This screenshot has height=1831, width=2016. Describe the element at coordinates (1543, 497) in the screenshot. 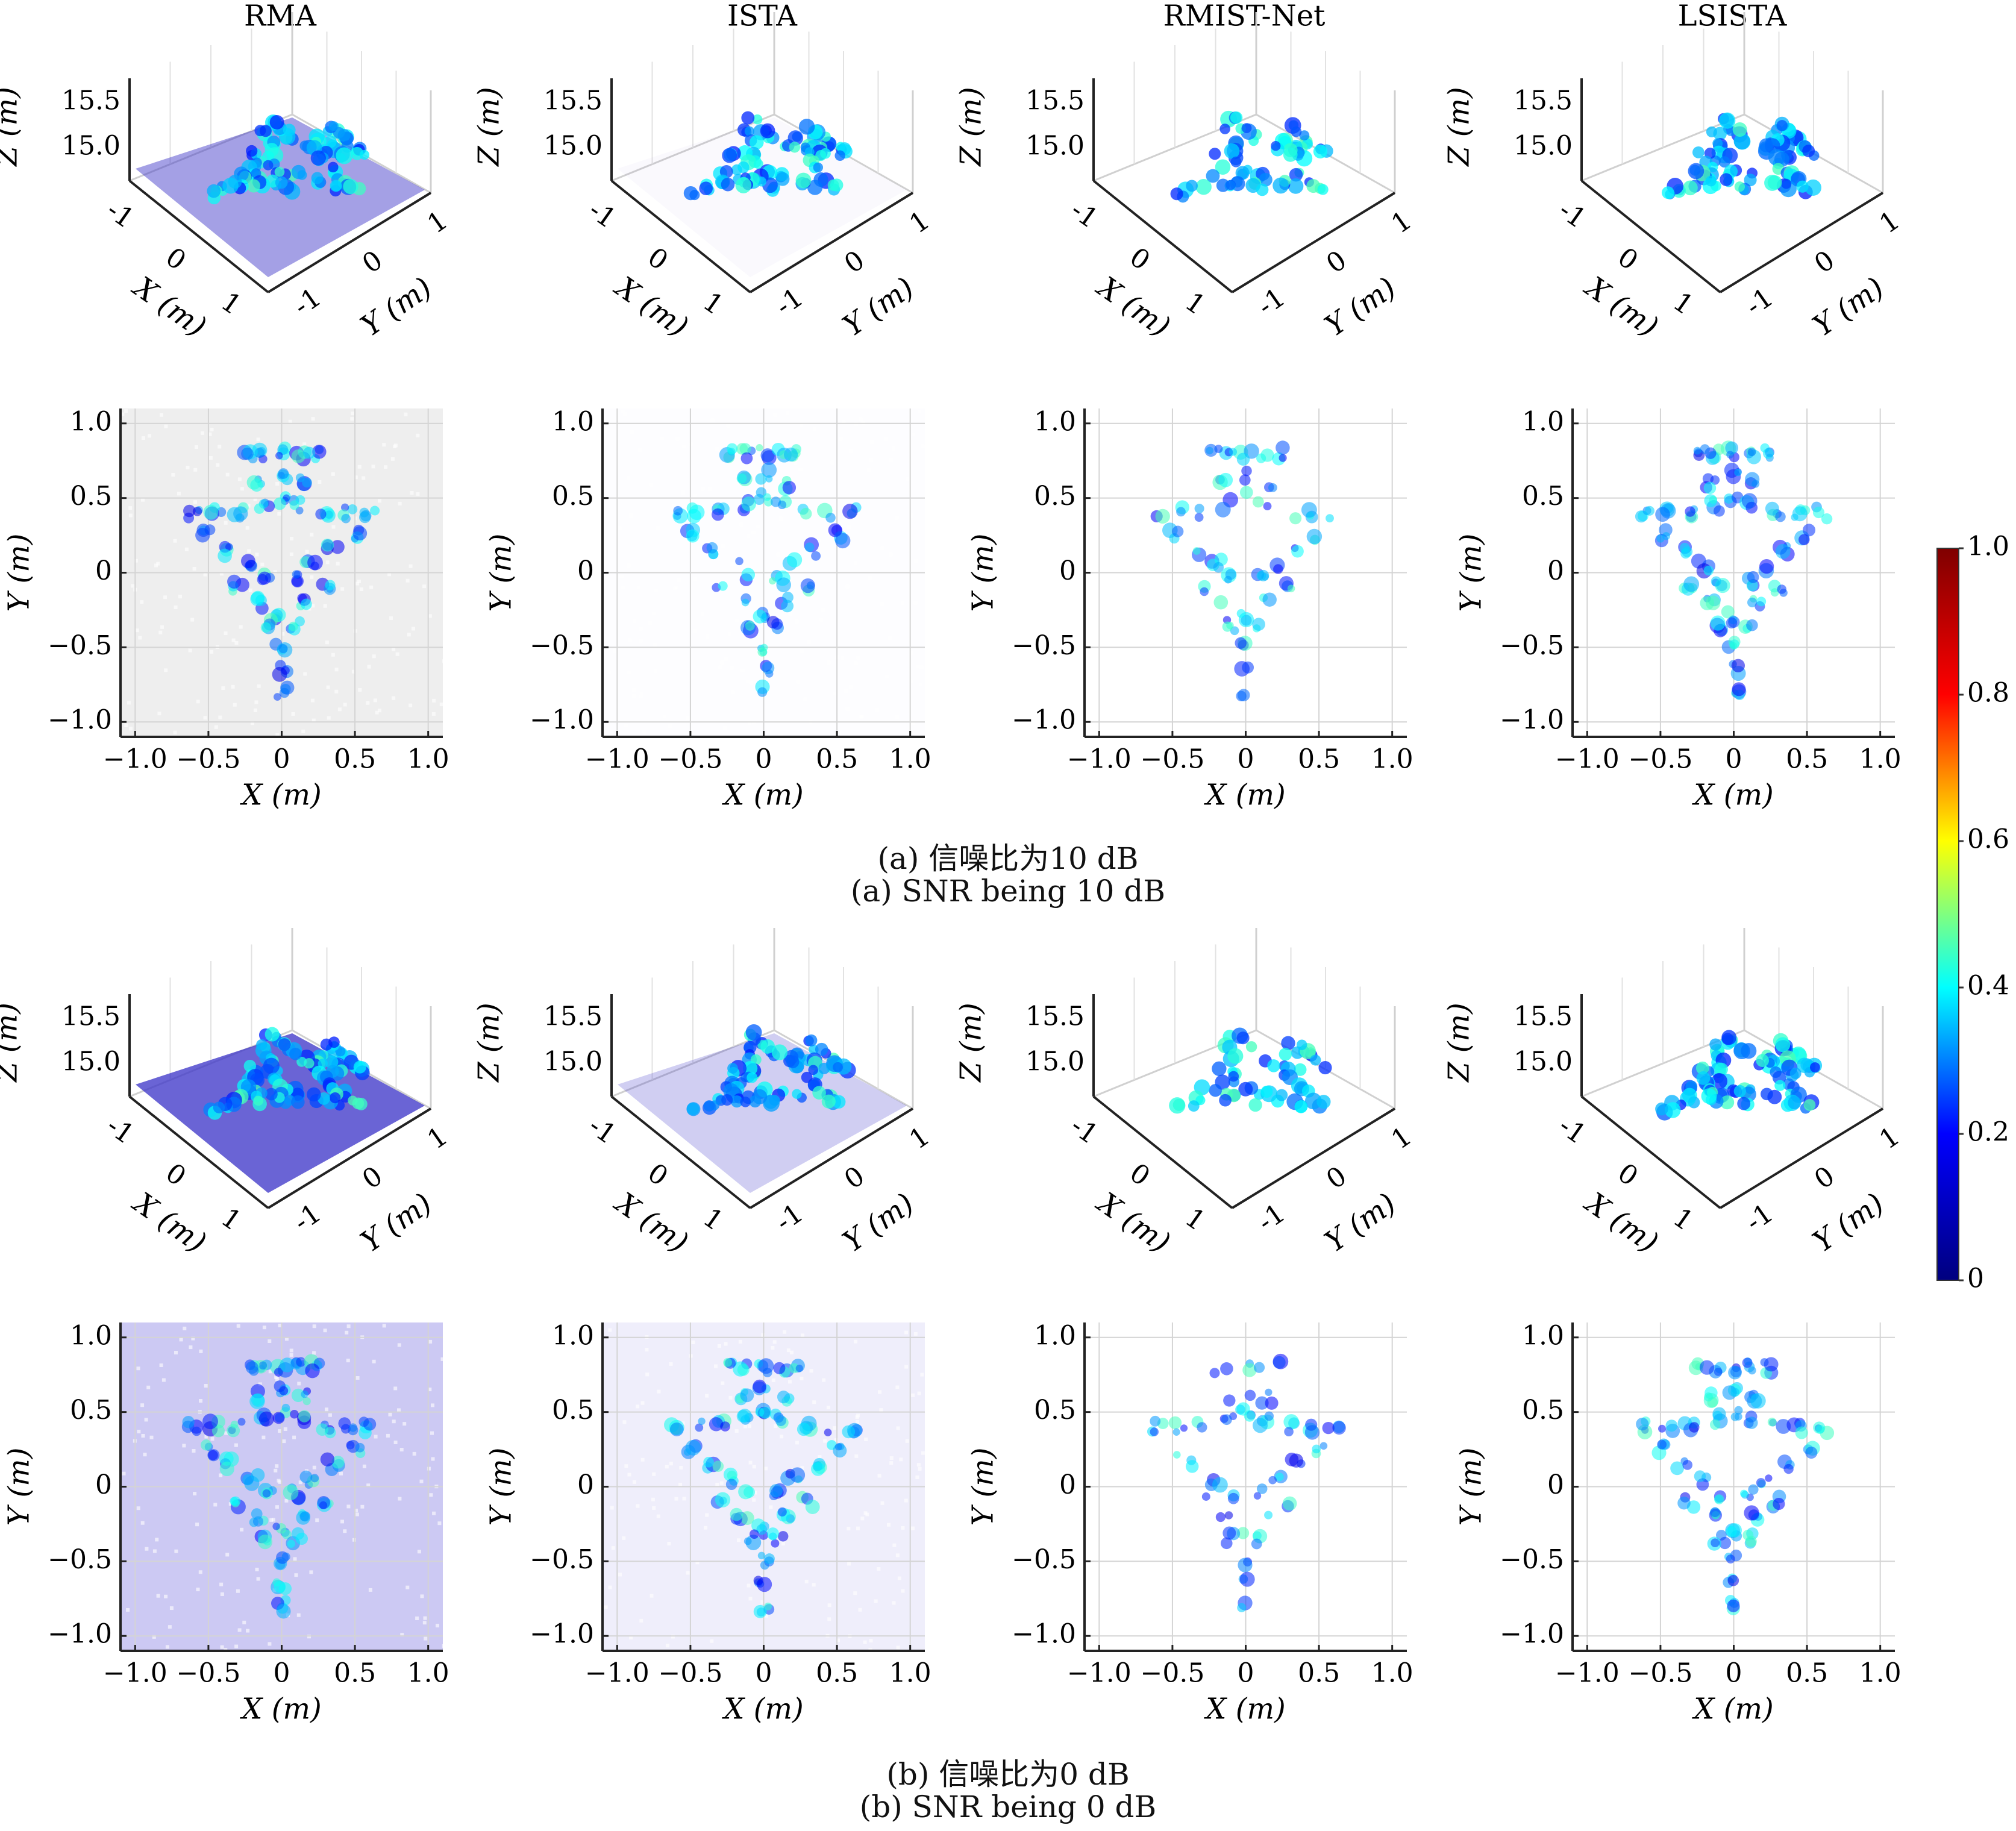

I see `y-tick-label-2d: 0.5` at that location.